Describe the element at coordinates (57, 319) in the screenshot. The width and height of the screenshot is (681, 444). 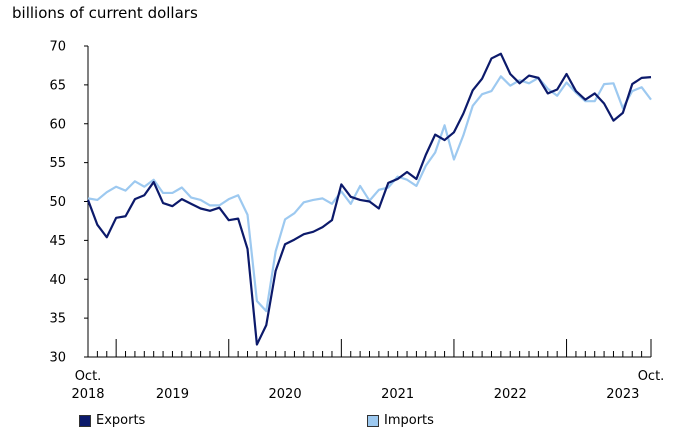
I see `y-tick-label-35: 35` at that location.